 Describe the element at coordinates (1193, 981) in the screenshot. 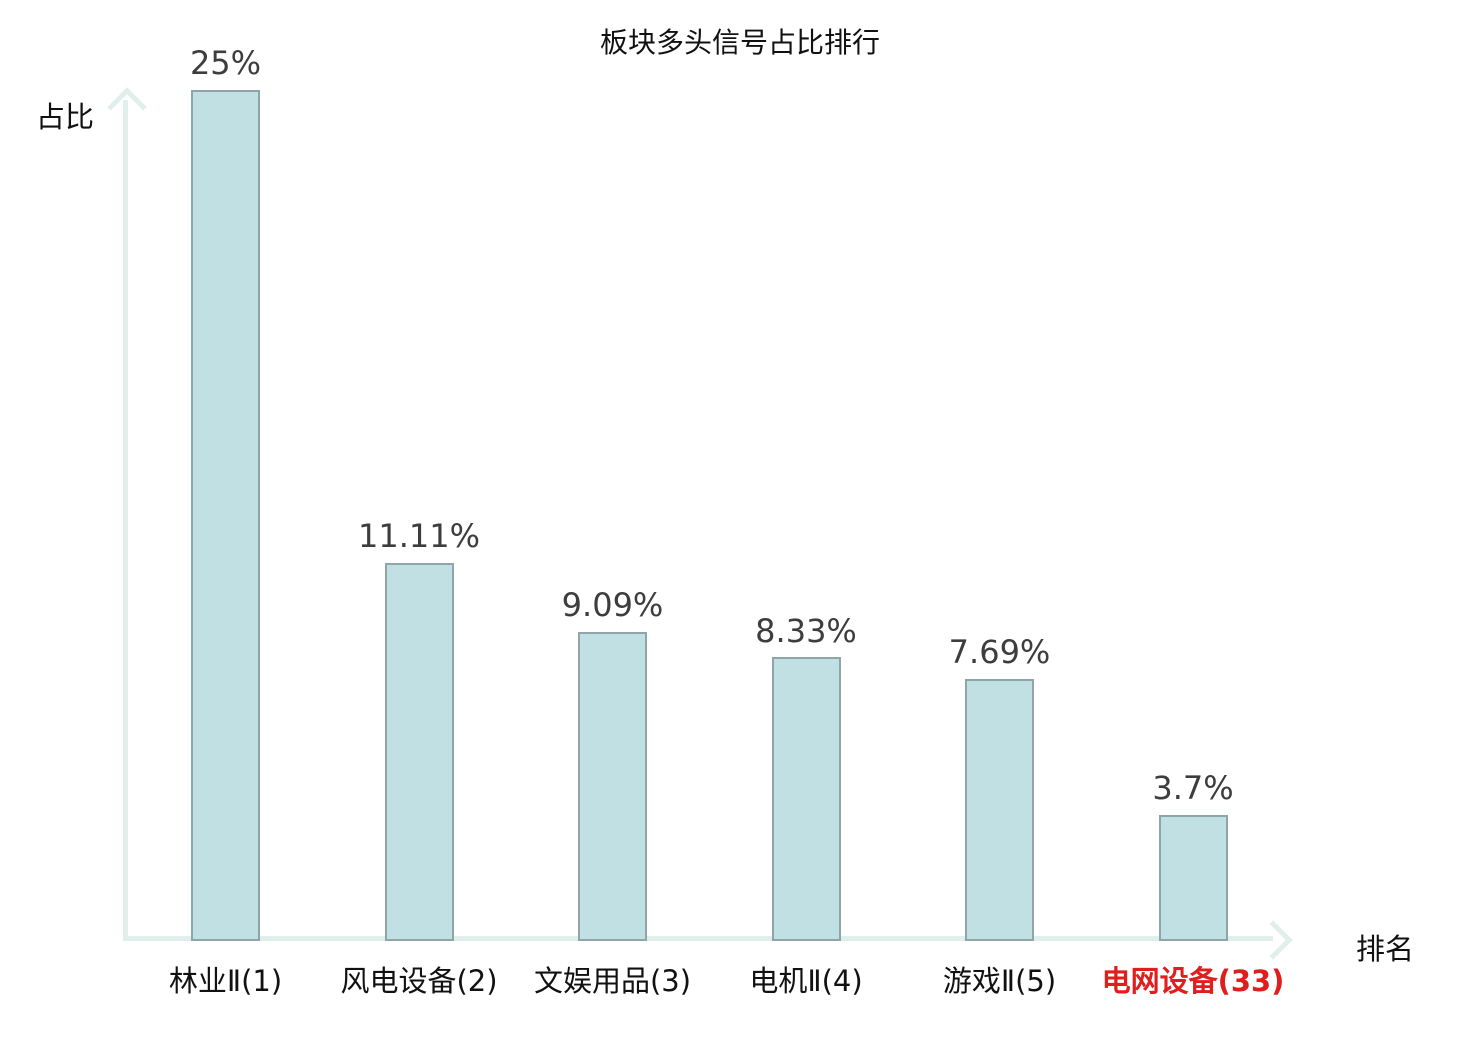

I see `category-label: 电网设备(33)` at that location.